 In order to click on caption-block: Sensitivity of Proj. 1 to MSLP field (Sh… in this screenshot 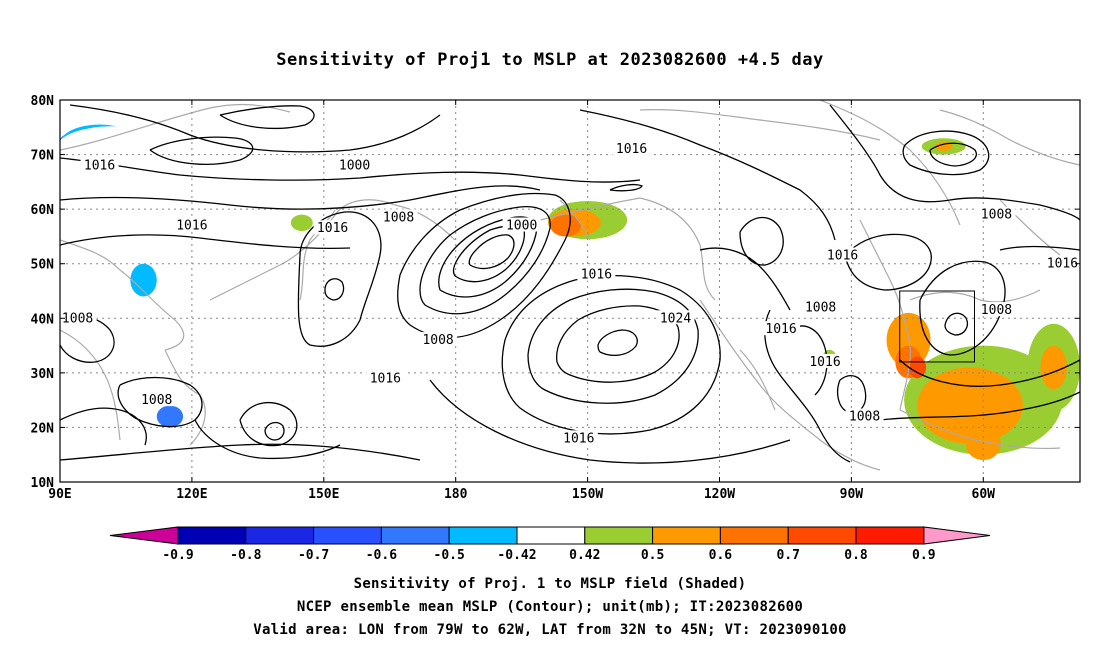, I will do `click(550, 607)`.